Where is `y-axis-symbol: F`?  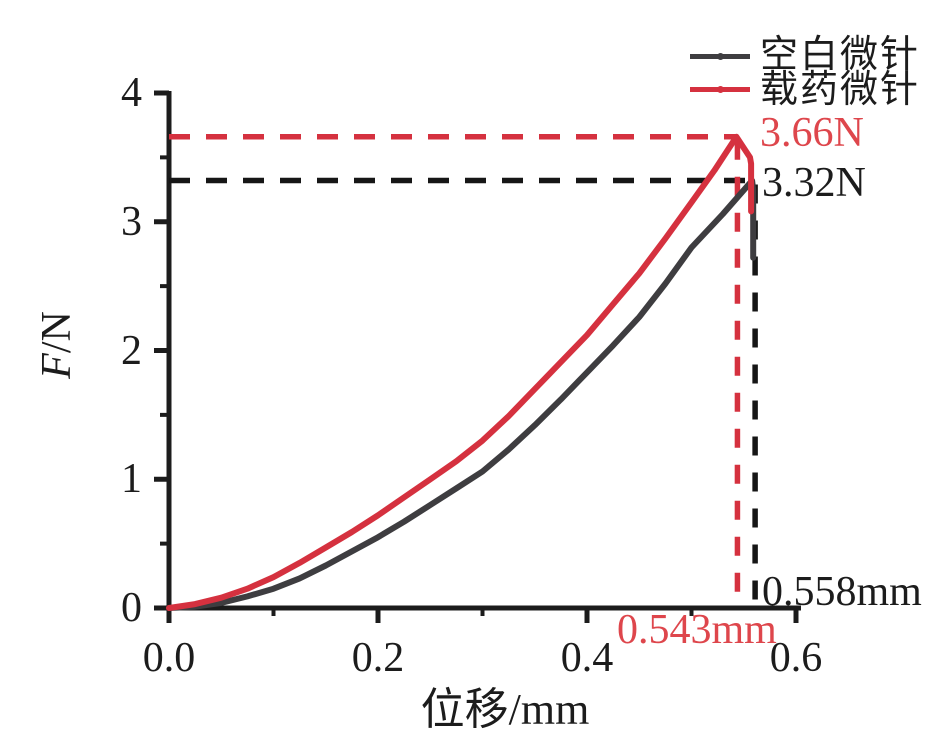 y-axis-symbol: F is located at coordinates (57, 366).